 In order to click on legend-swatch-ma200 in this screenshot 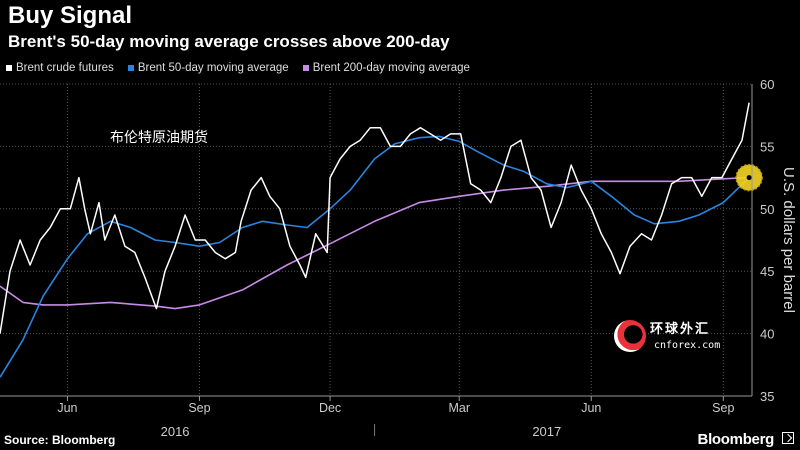, I will do `click(305, 68)`.